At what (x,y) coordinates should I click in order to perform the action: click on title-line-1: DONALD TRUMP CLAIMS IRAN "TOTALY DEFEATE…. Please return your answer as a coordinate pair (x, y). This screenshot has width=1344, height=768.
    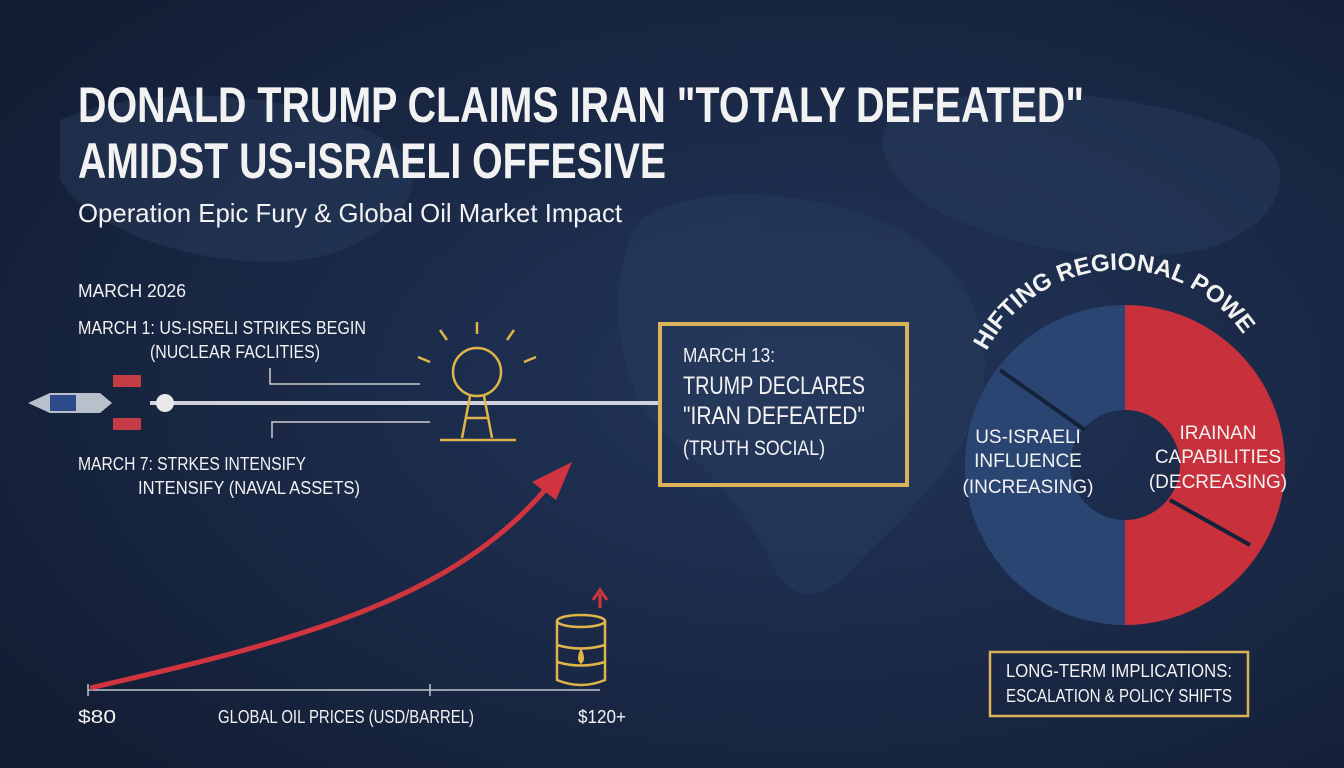
    Looking at the image, I should click on (581, 105).